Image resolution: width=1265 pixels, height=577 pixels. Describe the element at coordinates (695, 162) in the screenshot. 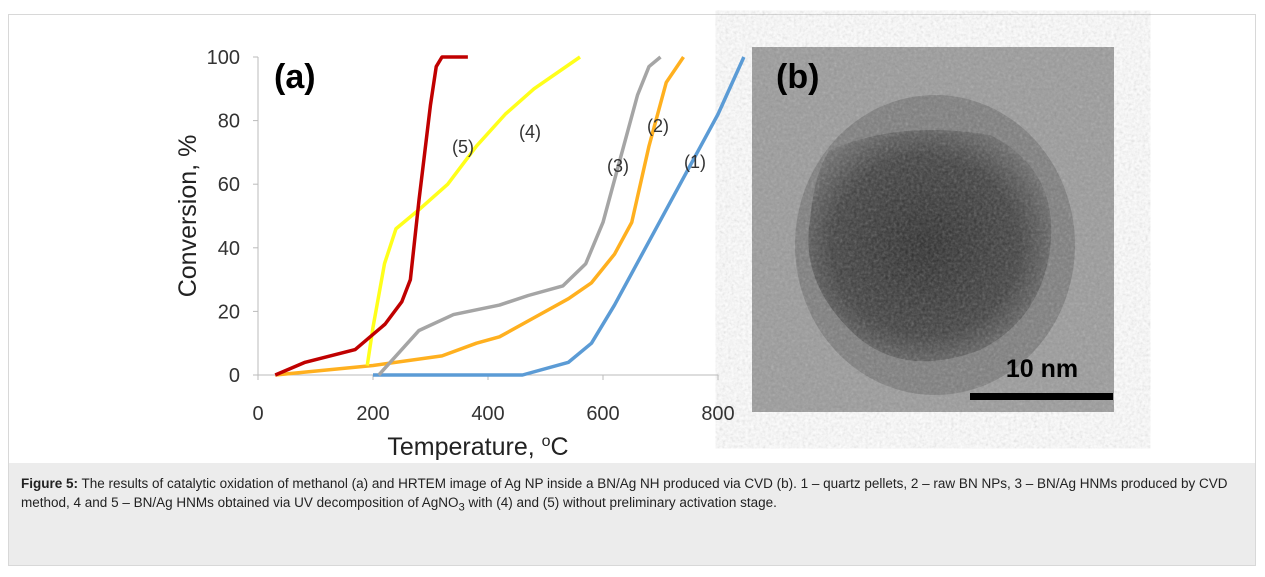

I see `series-label: (1)` at that location.